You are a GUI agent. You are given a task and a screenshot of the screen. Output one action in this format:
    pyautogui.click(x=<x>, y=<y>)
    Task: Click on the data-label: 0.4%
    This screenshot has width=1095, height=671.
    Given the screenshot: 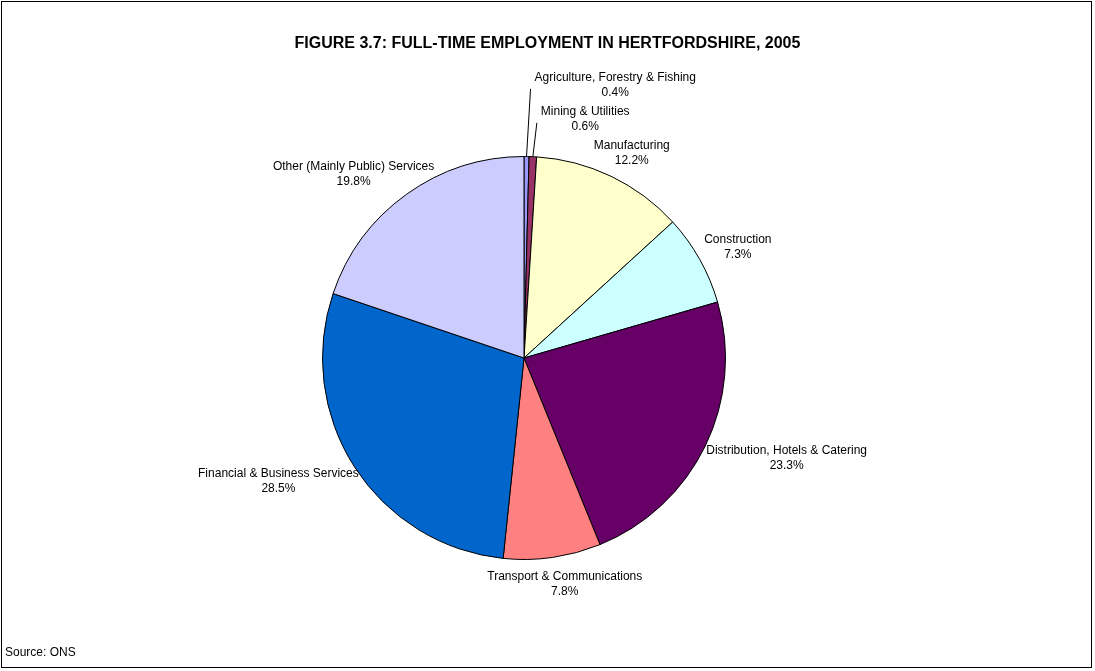 What is the action you would take?
    pyautogui.click(x=615, y=92)
    